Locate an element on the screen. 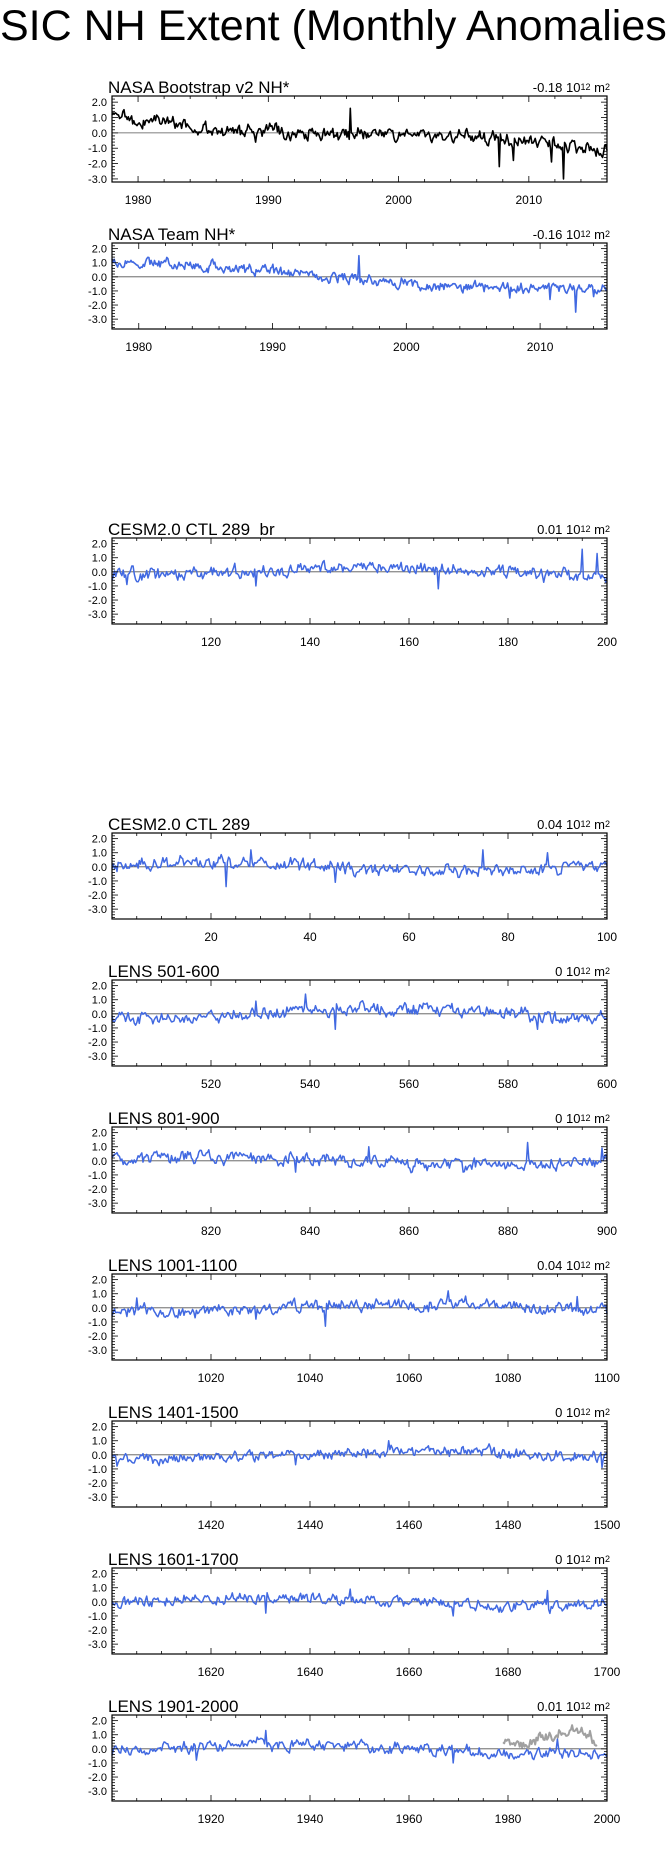 This screenshot has width=667, height=1854. panel-title: LENS 1601-1700 is located at coordinates (173, 1559).